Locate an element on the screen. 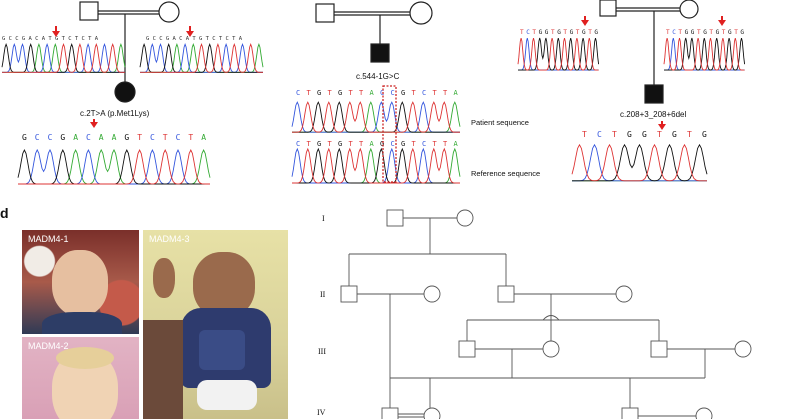 This screenshot has height=419, width=800. family1-parent2-trace-t is located at coordinates (201, 57).